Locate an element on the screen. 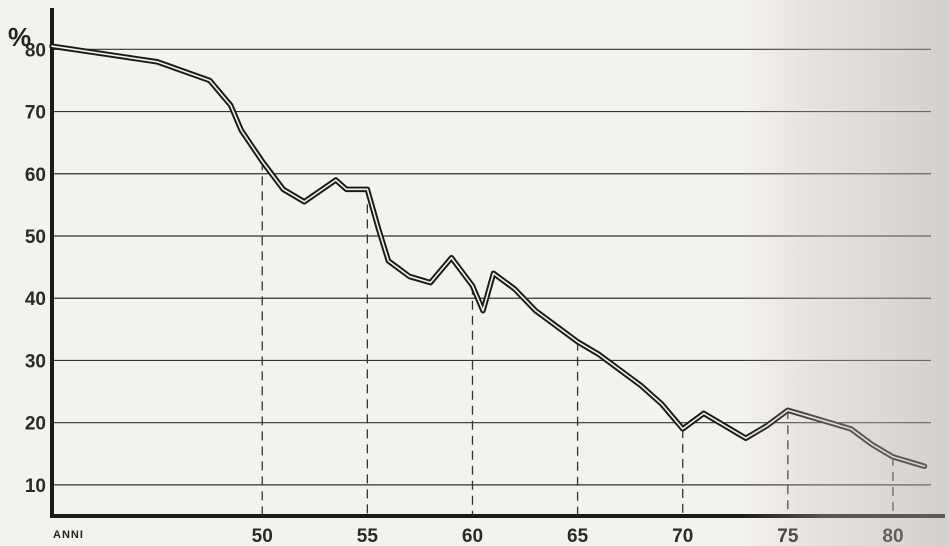  x-tick-label: 80 is located at coordinates (892, 536).